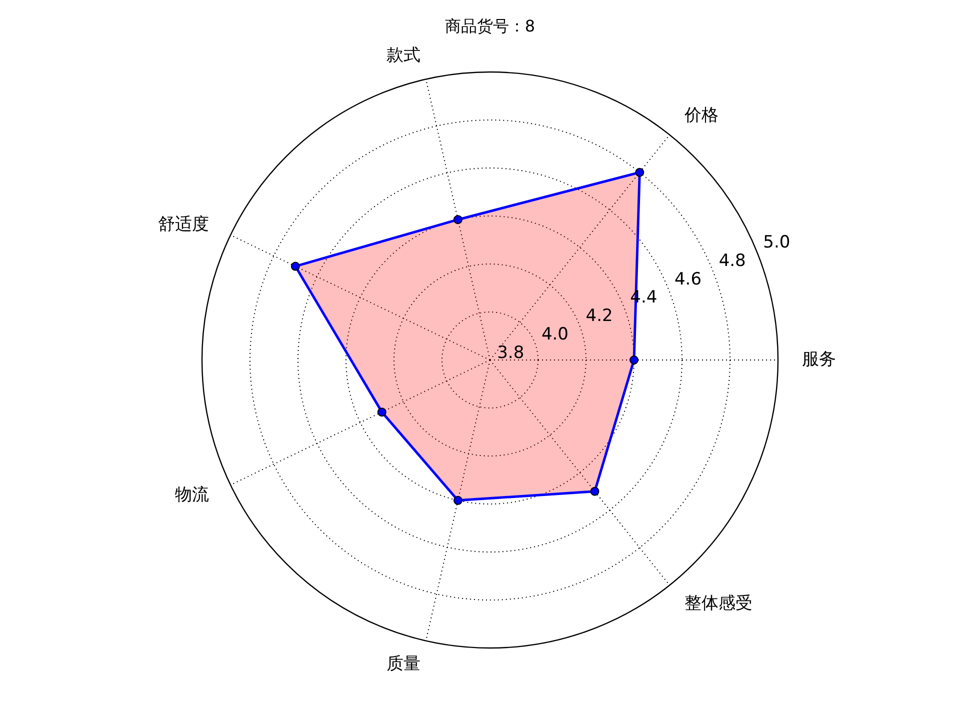  I want to click on y-tick-label: 5.0, so click(776, 242).